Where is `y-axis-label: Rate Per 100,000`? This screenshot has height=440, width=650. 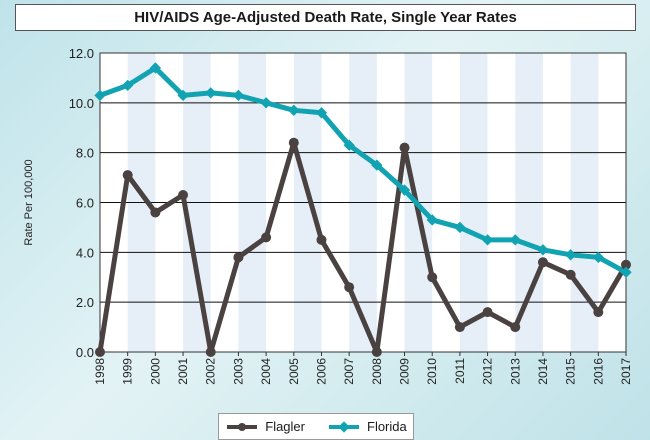
y-axis-label: Rate Per 100,000 is located at coordinates (29, 202).